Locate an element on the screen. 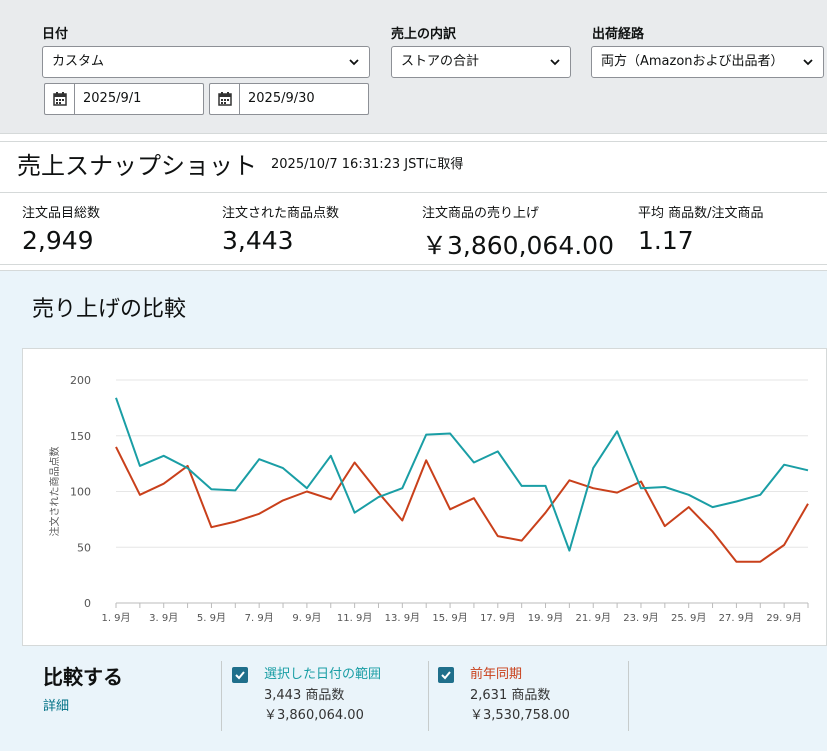  metric-value: 3,443 is located at coordinates (258, 240).